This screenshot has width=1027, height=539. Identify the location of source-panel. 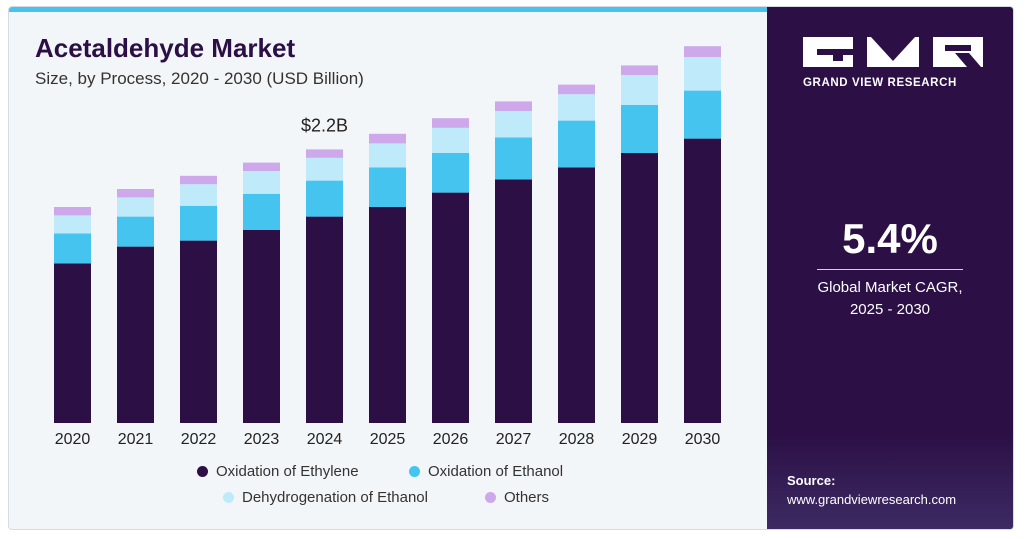
(890, 480).